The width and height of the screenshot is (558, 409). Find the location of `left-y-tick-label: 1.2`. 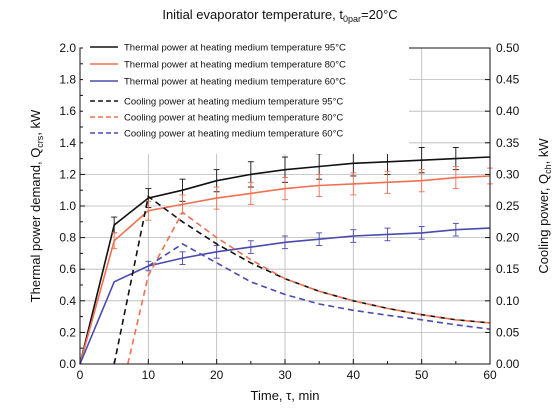

left-y-tick-label: 1.2 is located at coordinates (67, 174).